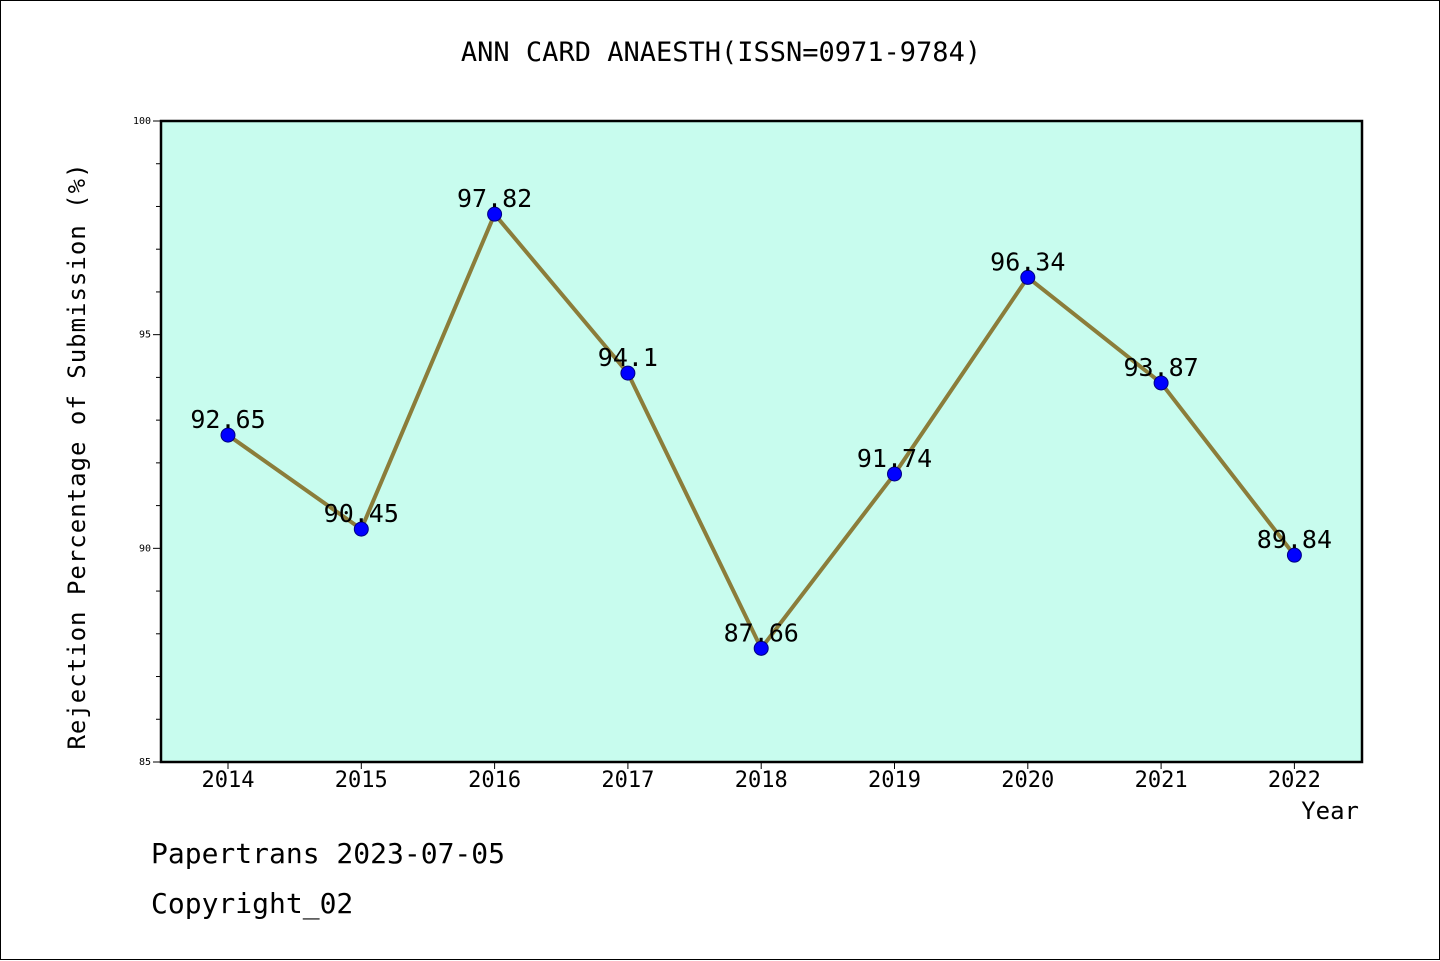 The image size is (1440, 961). I want to click on data-label: 93.87, so click(1160, 367).